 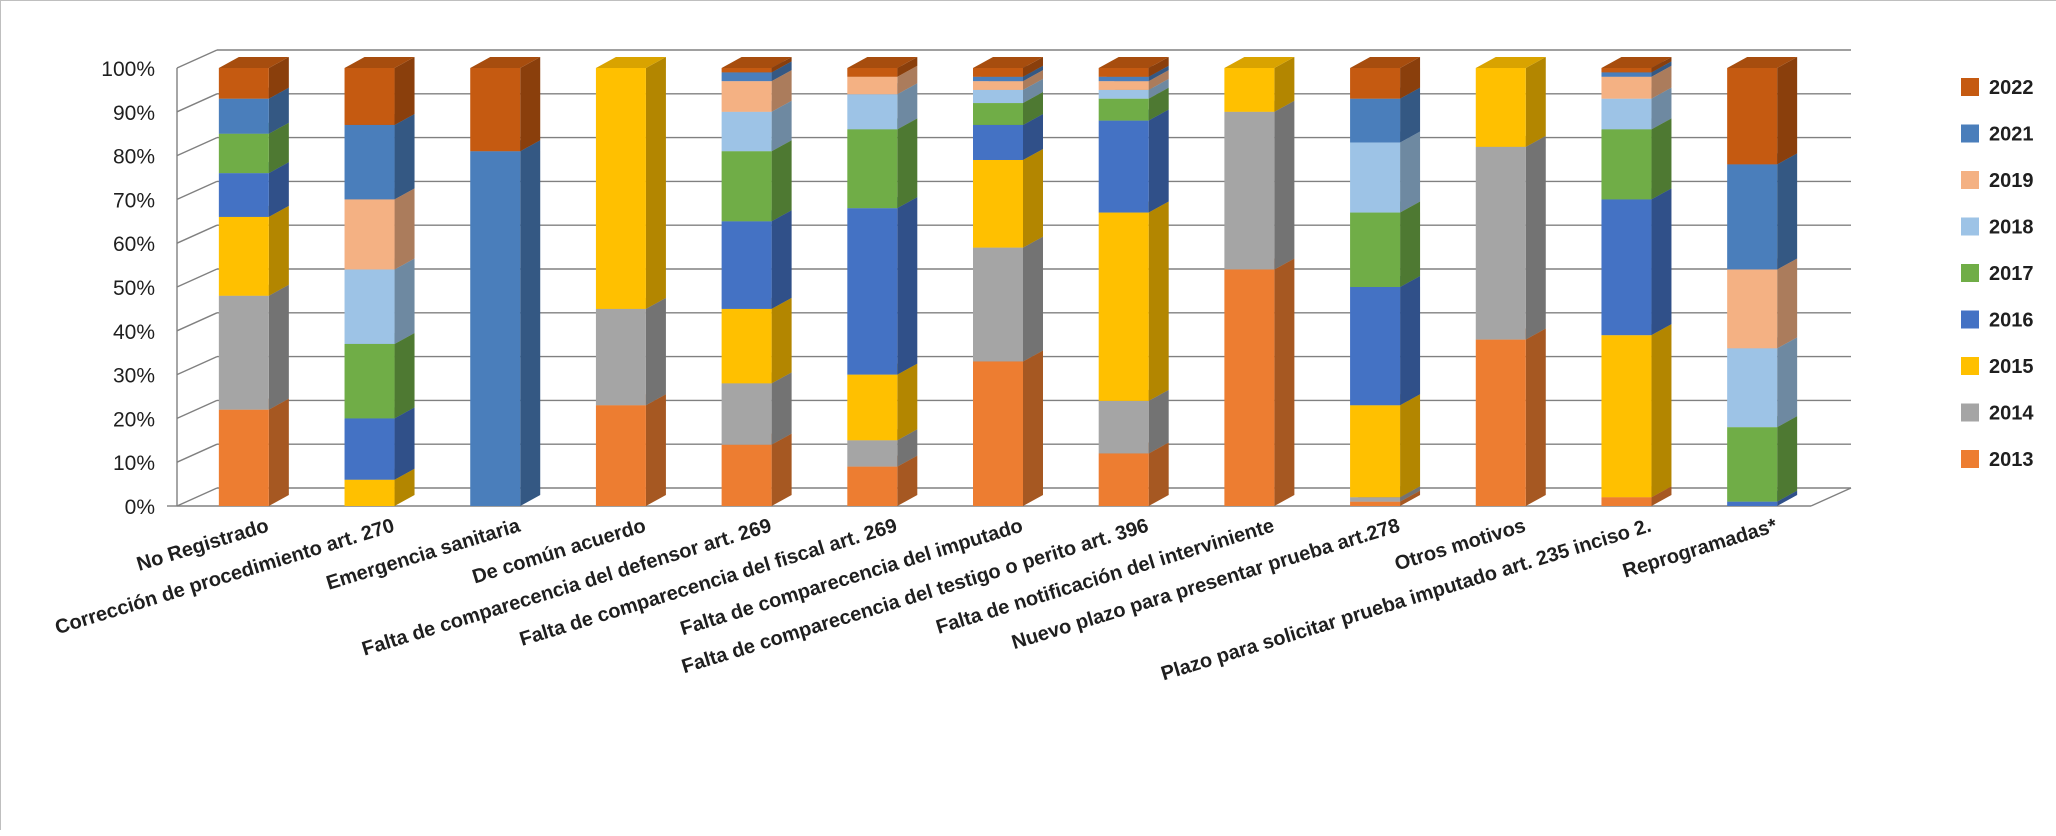 I want to click on legend-label: 2015, so click(x=2011, y=367).